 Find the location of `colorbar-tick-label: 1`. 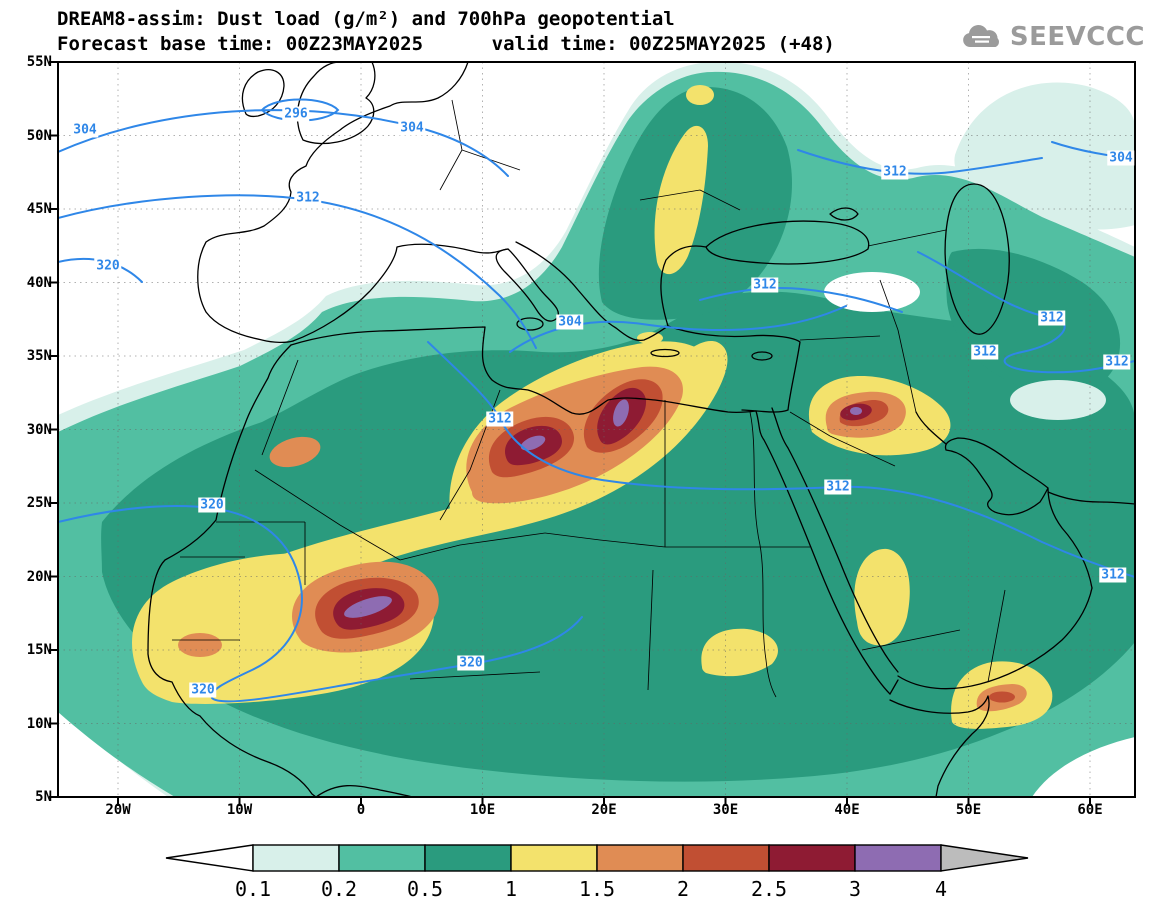

colorbar-tick-label: 1 is located at coordinates (511, 889).